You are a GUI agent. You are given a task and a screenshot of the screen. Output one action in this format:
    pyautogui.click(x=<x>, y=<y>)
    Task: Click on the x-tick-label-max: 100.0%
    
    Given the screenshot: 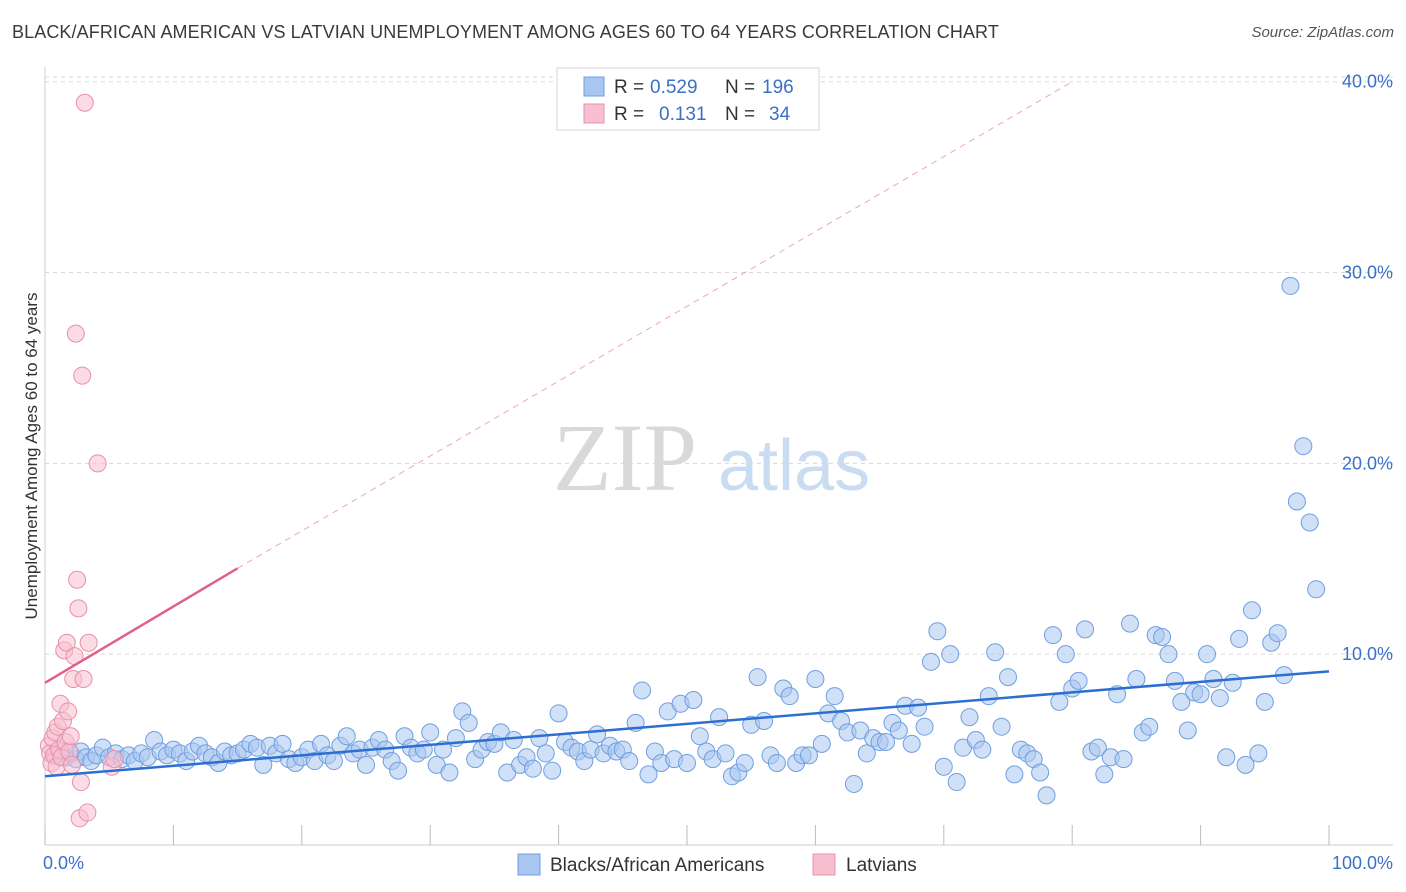 What is the action you would take?
    pyautogui.click(x=1362, y=863)
    